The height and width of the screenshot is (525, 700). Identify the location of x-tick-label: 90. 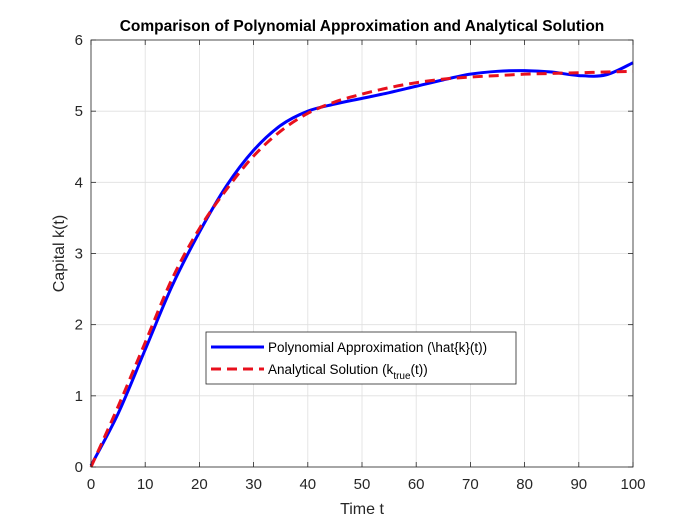
(578, 484).